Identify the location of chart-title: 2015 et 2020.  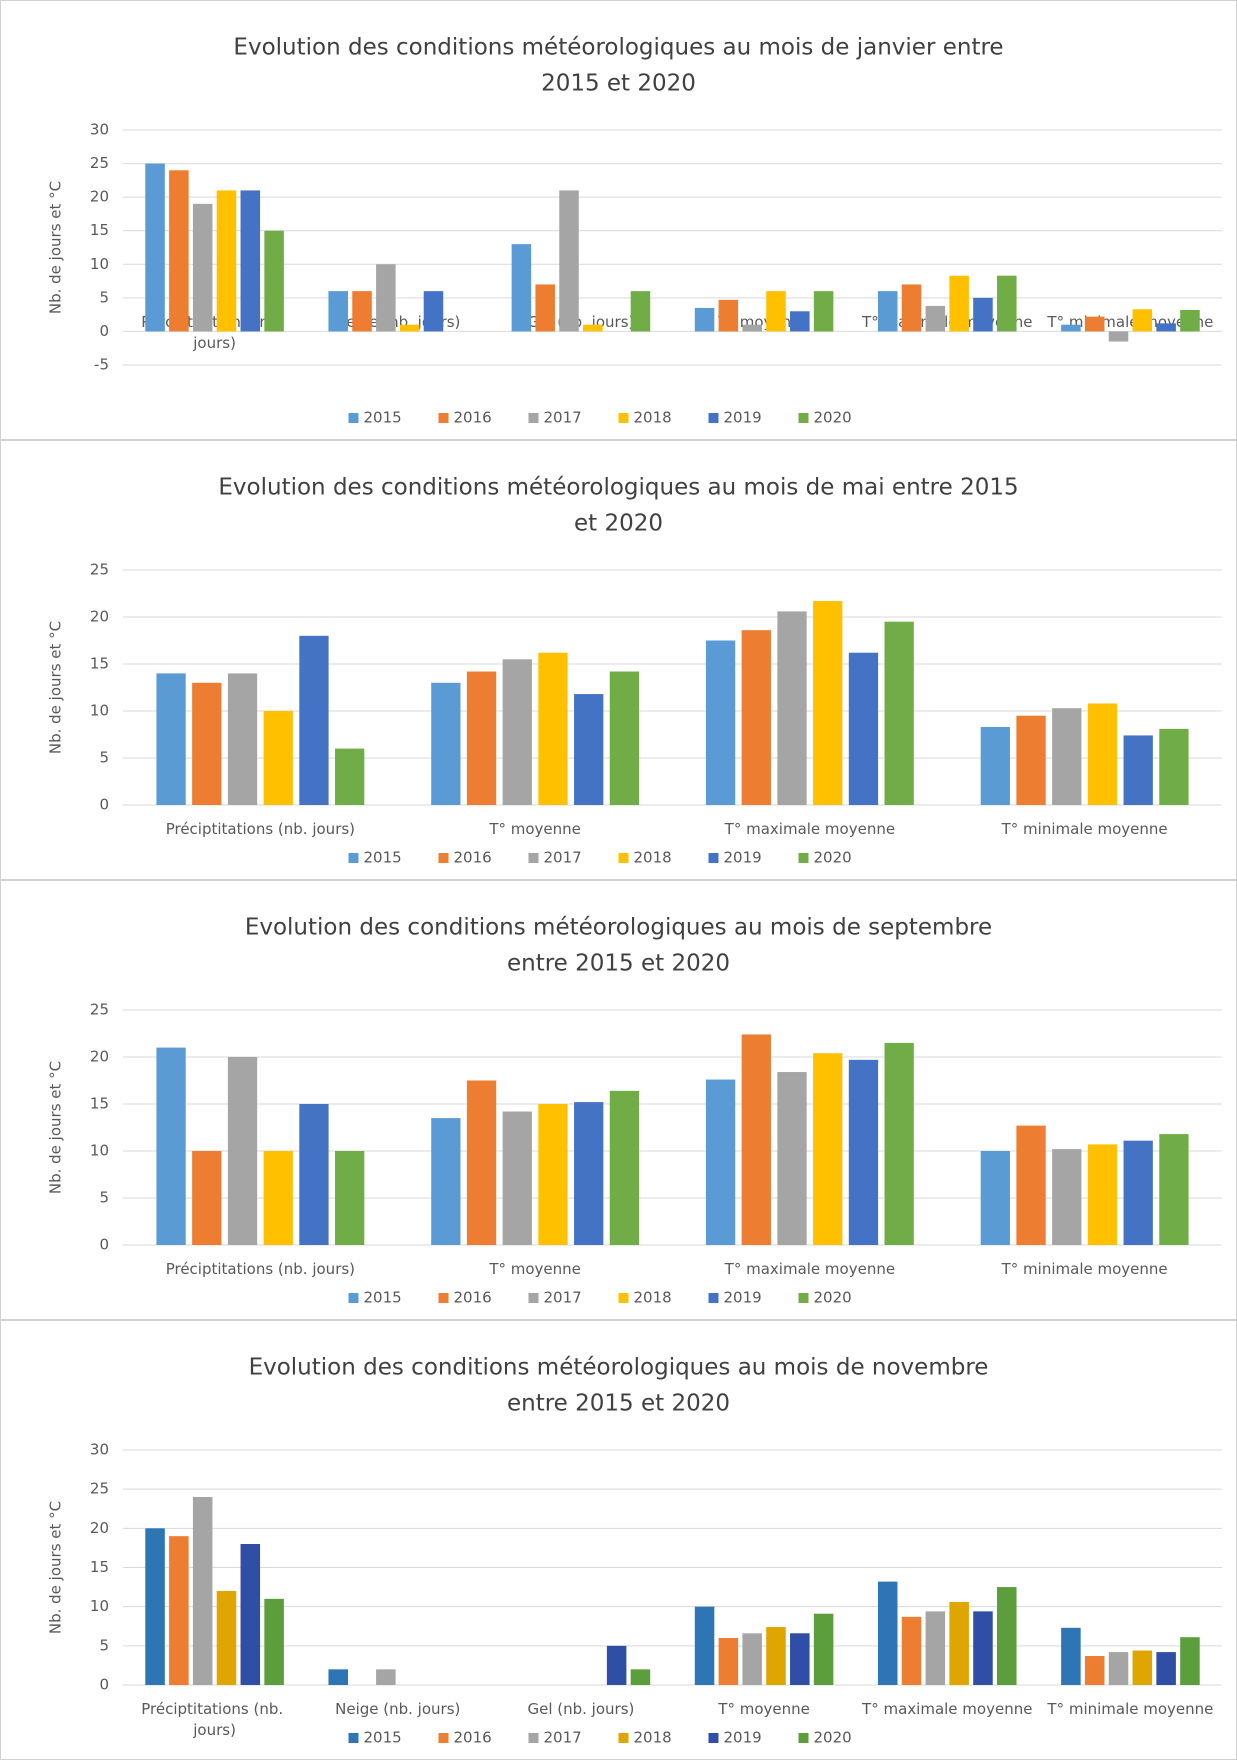
(618, 84).